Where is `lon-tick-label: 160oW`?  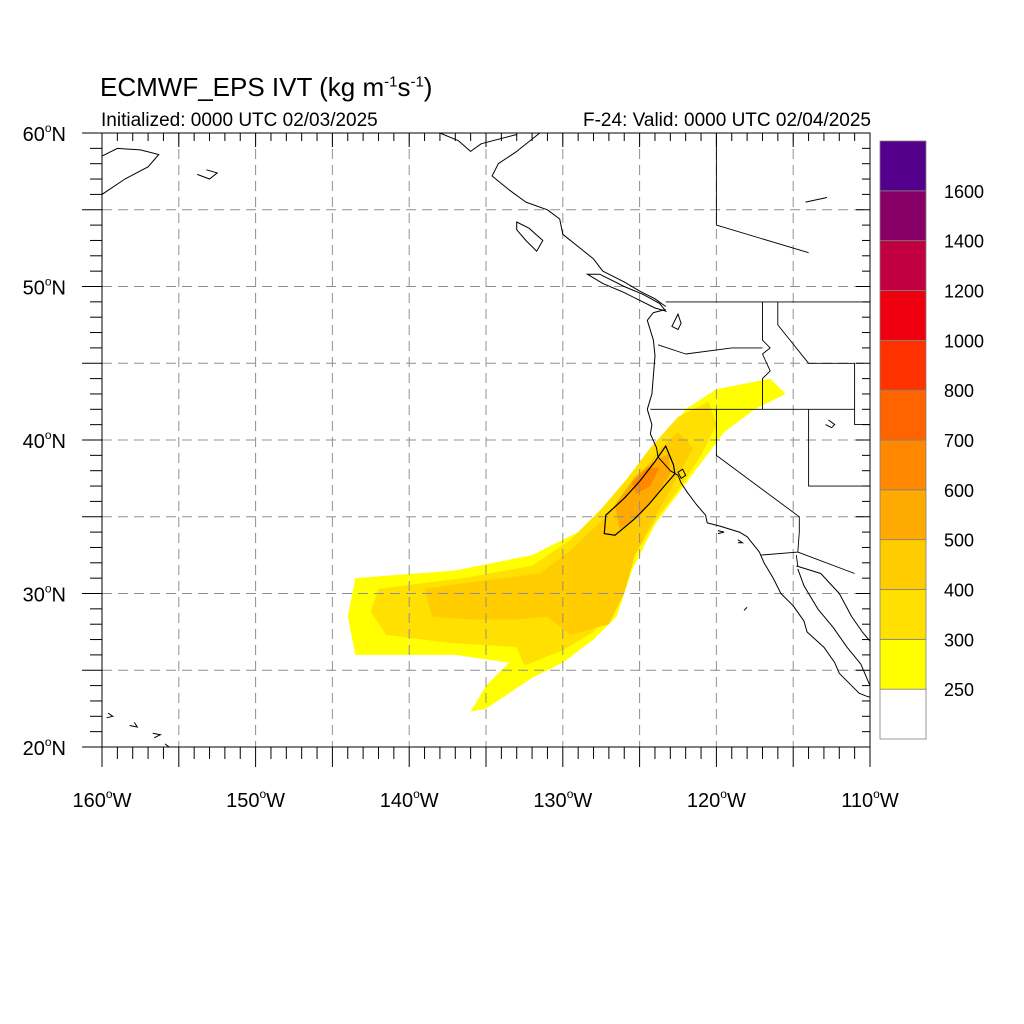
lon-tick-label: 160oW is located at coordinates (102, 799).